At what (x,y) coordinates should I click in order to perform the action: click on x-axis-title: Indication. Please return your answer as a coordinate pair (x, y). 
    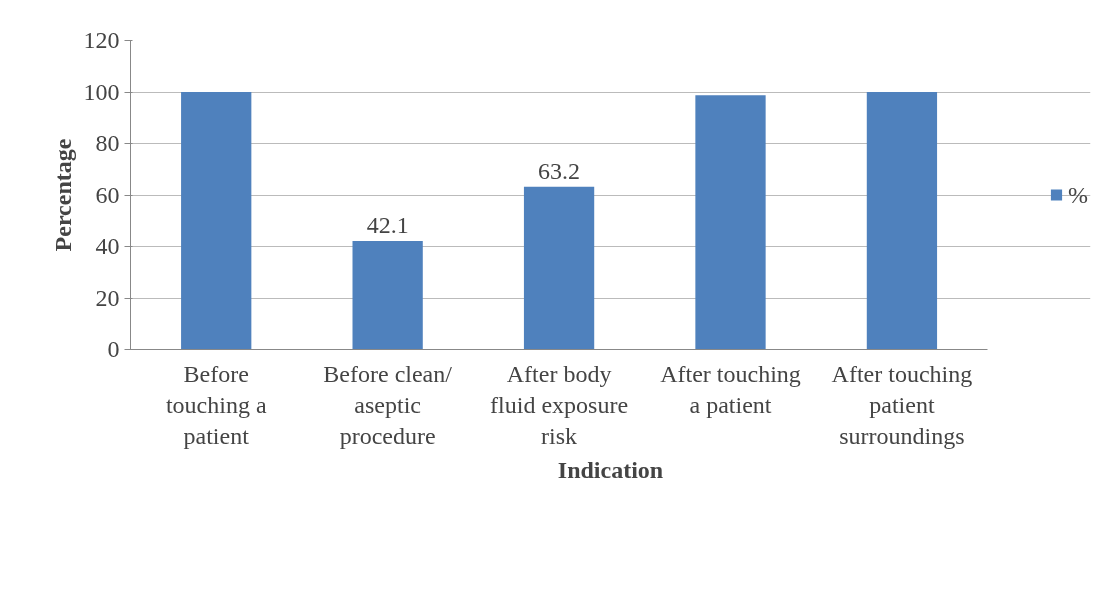
    Looking at the image, I should click on (610, 469).